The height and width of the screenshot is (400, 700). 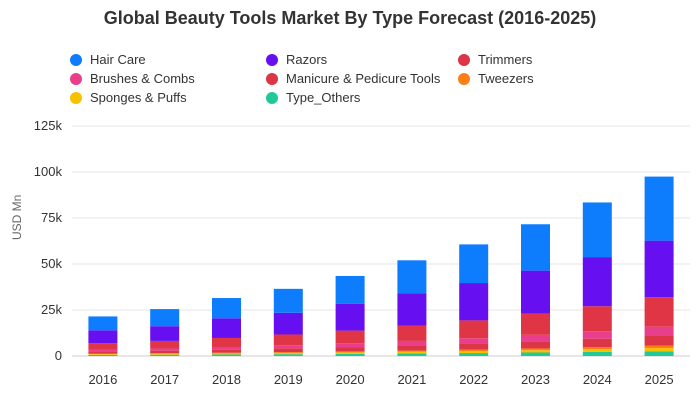 I want to click on bar-stack-2022, so click(x=474, y=300).